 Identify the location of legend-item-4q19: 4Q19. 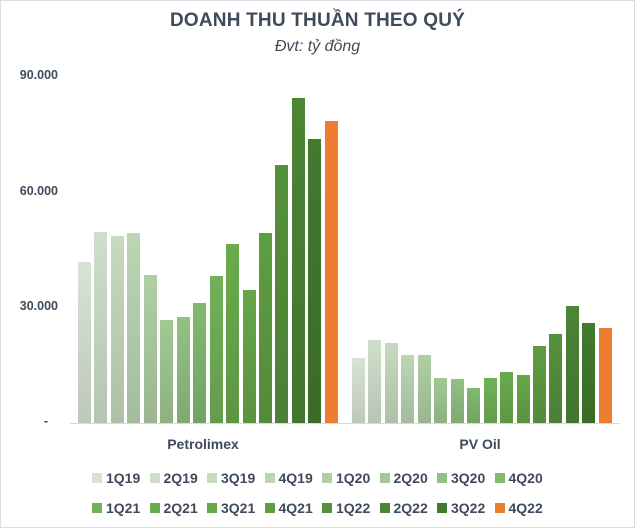
(293, 478).